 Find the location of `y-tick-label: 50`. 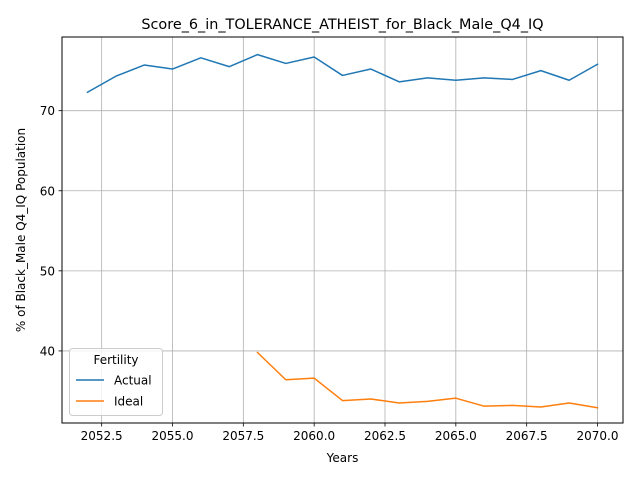

y-tick-label: 50 is located at coordinates (47, 271).